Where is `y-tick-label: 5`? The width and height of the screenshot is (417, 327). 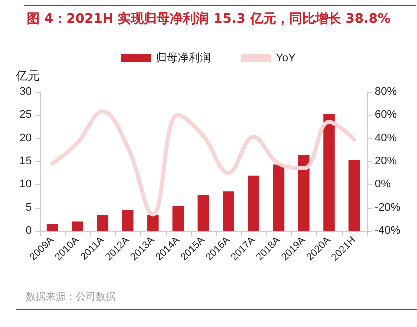 y-tick-label: 5 is located at coordinates (29, 208).